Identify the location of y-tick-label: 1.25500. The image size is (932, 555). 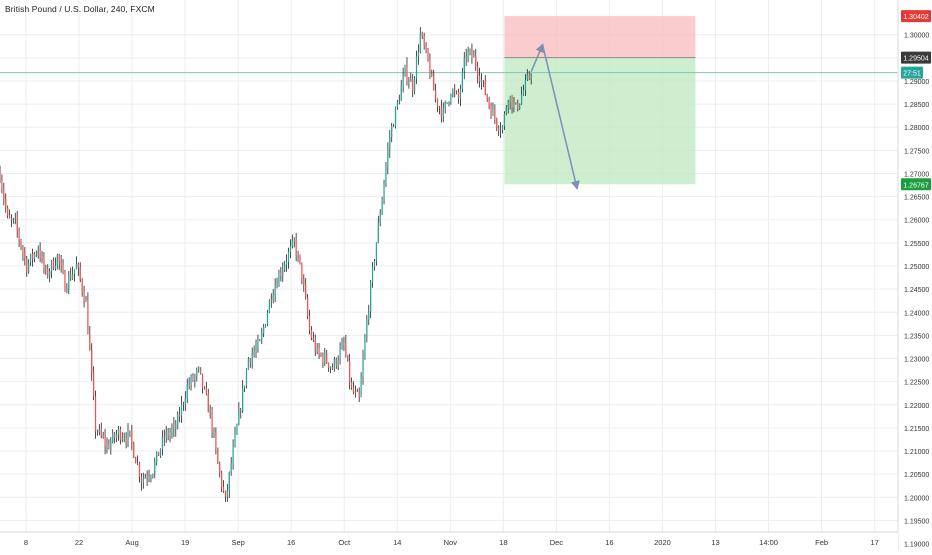
(916, 244).